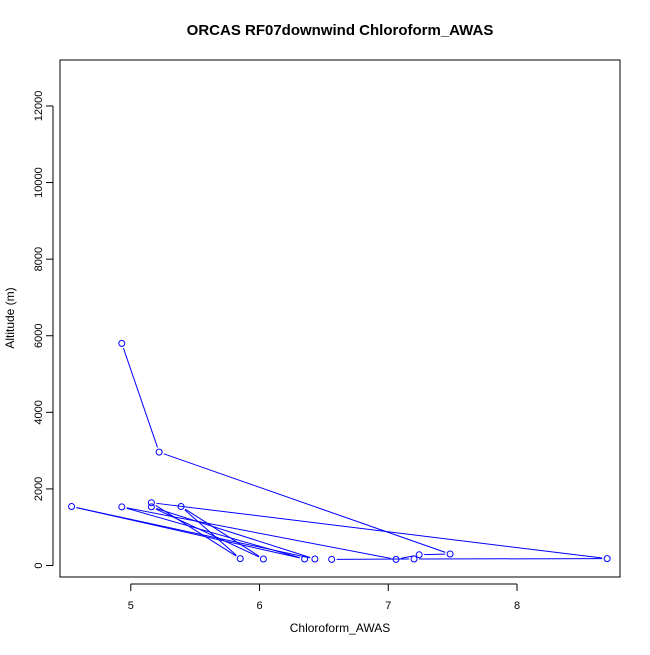 The width and height of the screenshot is (650, 655). What do you see at coordinates (39, 412) in the screenshot?
I see `y-tick-label: 4000` at bounding box center [39, 412].